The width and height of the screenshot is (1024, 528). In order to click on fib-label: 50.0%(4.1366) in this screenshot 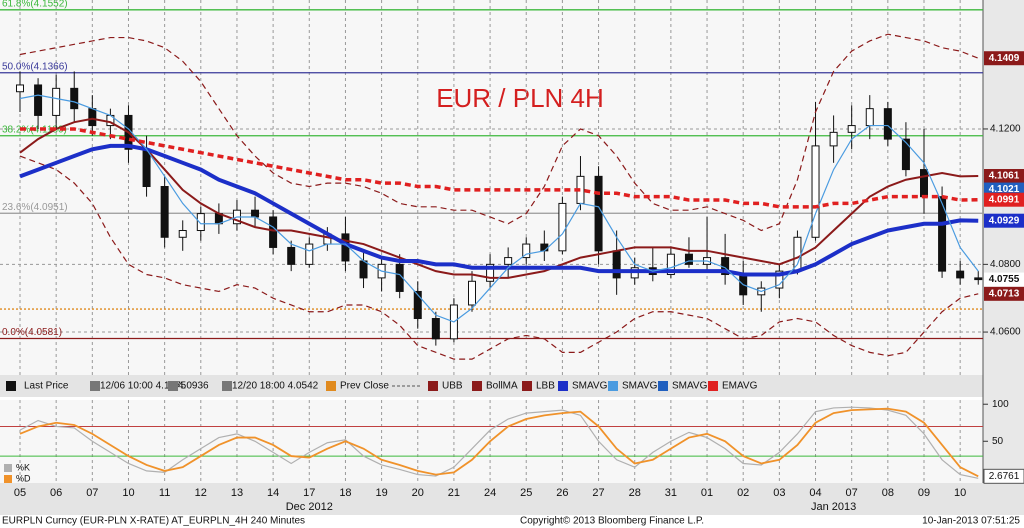, I will do `click(35, 66)`.